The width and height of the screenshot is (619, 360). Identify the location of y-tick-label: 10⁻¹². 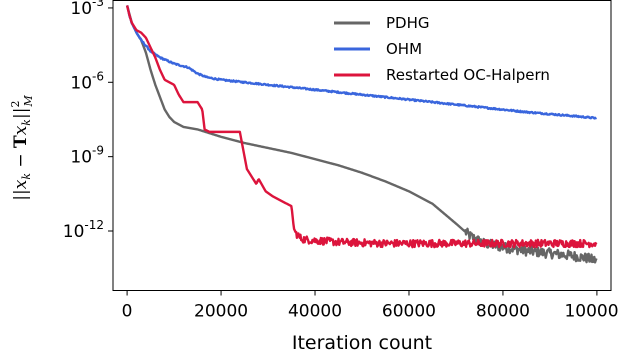
(83, 230).